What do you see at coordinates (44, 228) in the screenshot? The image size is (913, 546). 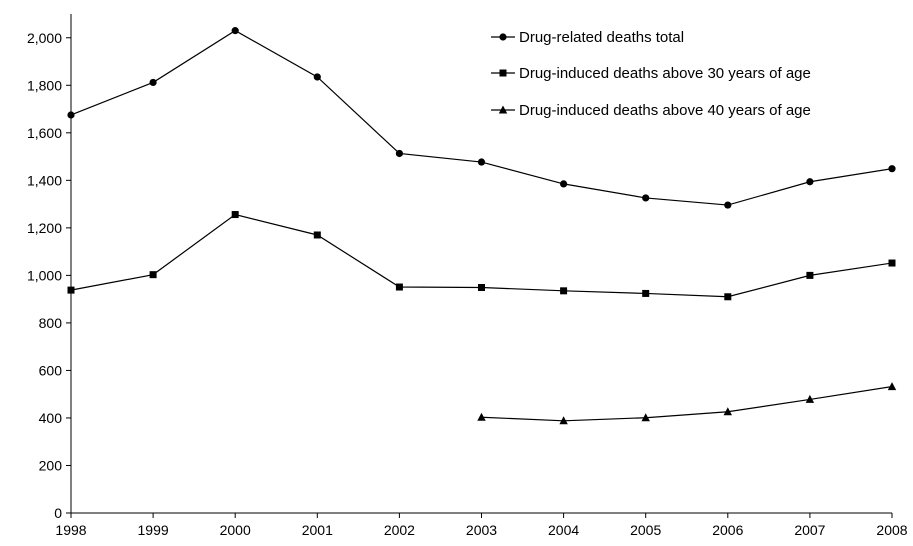 I see `y-tick-label: 1,200` at bounding box center [44, 228].